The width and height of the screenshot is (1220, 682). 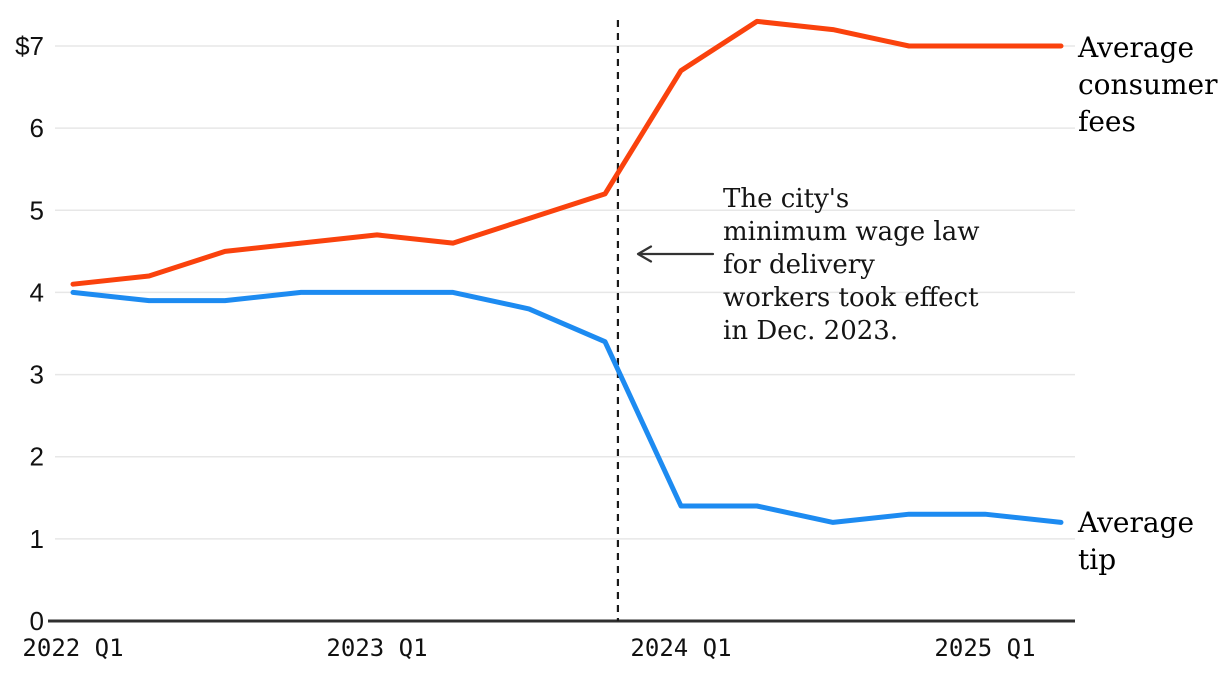 I want to click on y-axis-tick-label: 5, so click(x=37, y=210).